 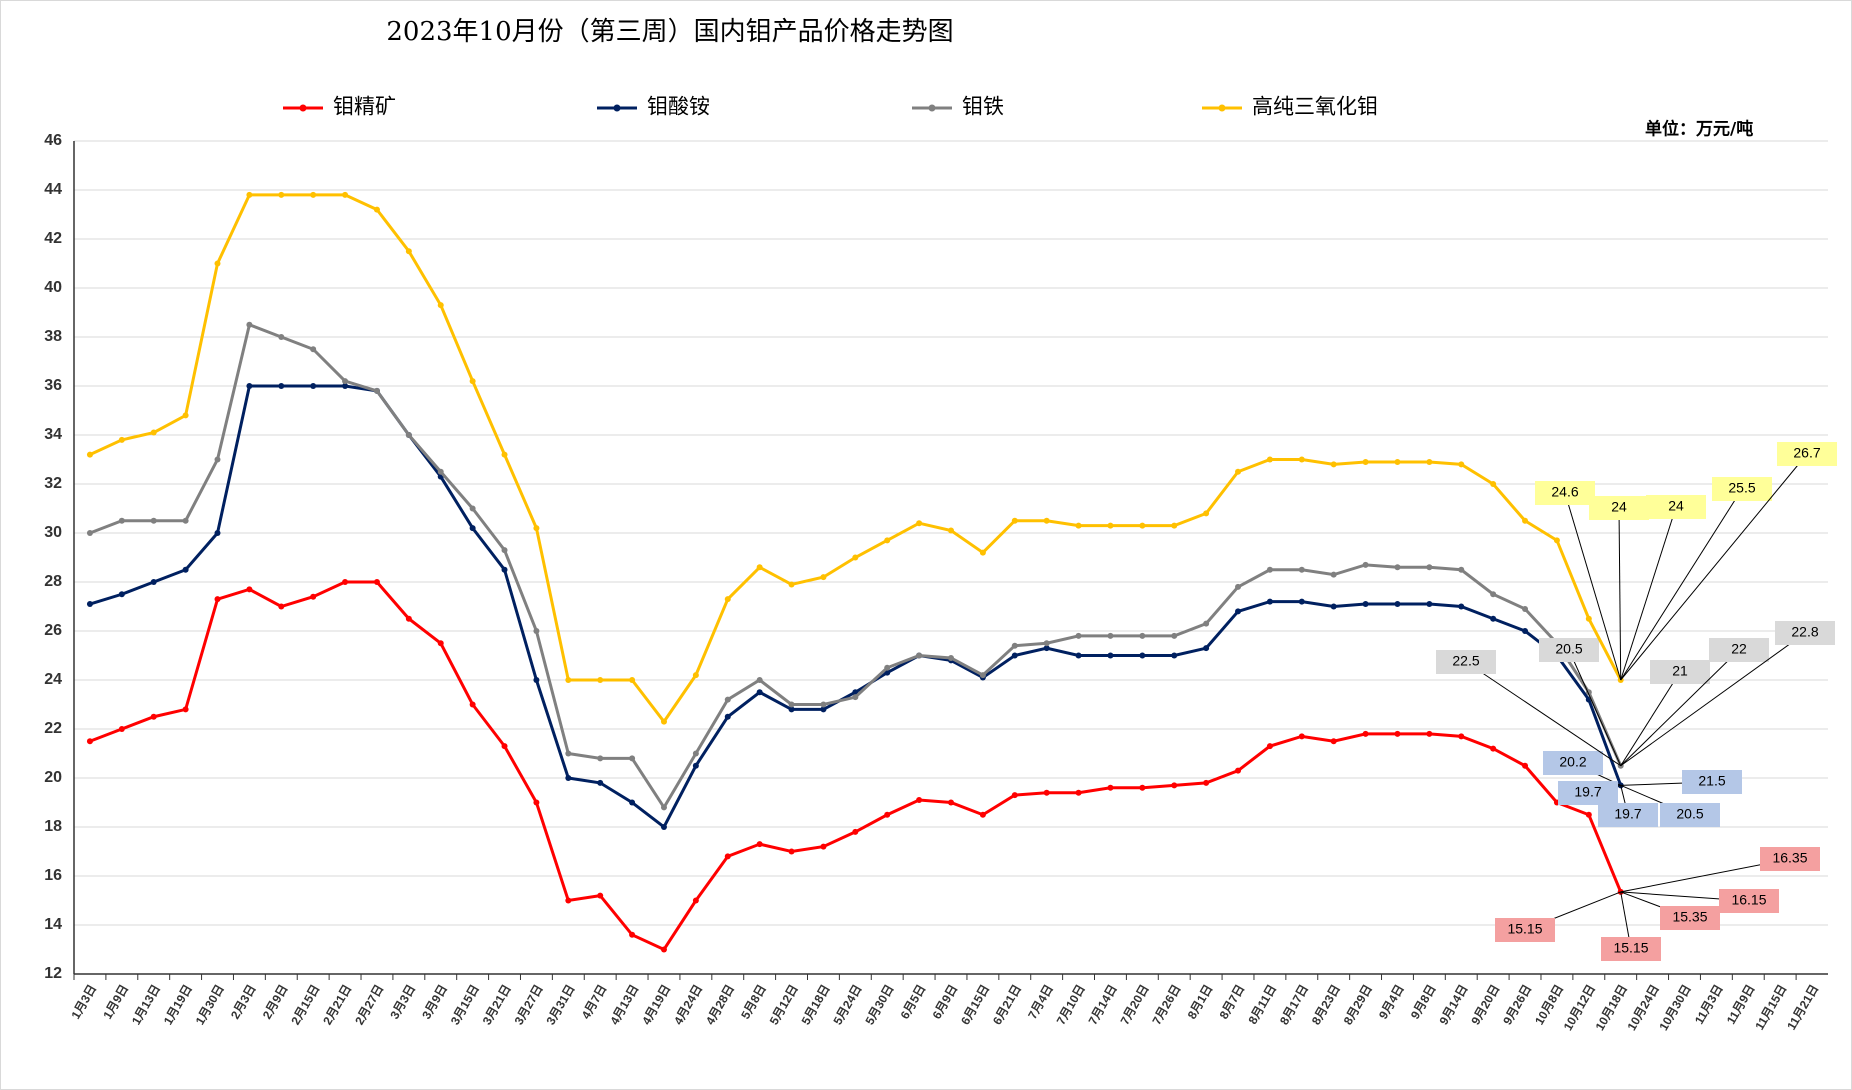 I want to click on data-label: 15.35, so click(x=1689, y=917).